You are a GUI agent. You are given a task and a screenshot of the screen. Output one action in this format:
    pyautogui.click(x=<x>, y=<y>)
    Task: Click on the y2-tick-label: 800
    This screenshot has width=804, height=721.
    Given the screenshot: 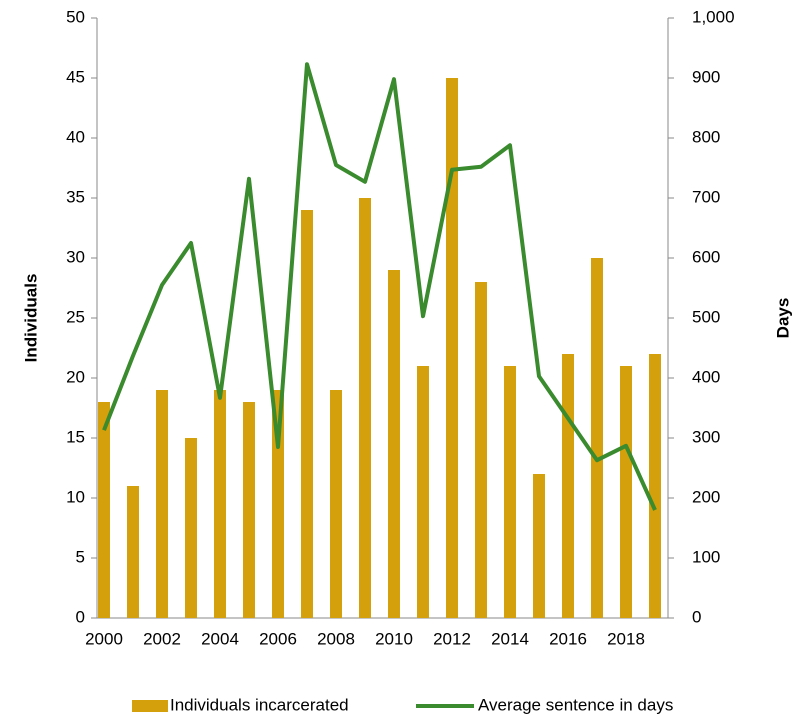 What is the action you would take?
    pyautogui.click(x=706, y=136)
    